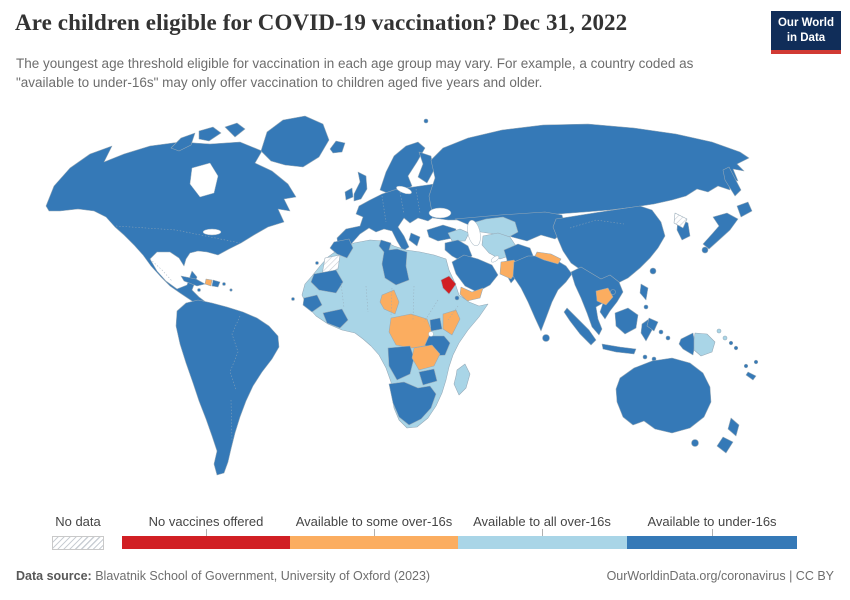 Image resolution: width=850 pixels, height=600 pixels. I want to click on region-cuba, so click(193, 281).